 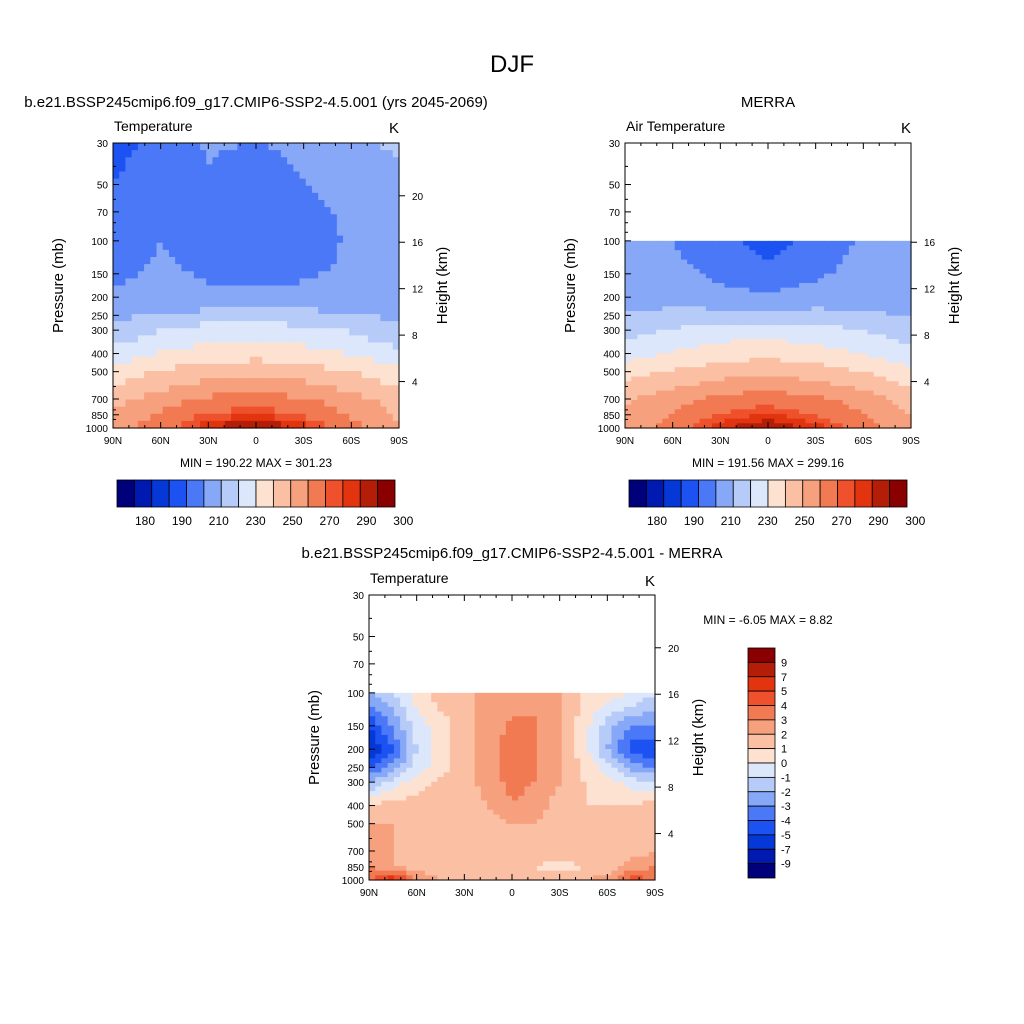 I want to click on y-tick-label: 100, so click(x=611, y=242).